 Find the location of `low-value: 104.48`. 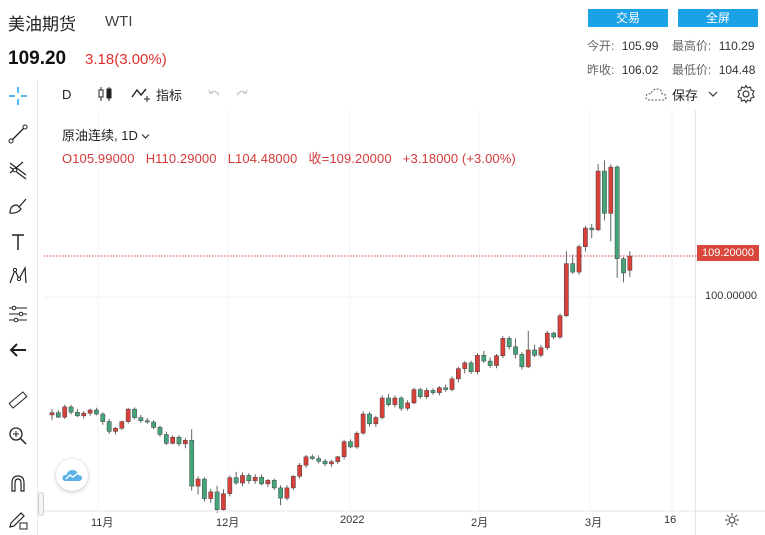

low-value: 104.48 is located at coordinates (737, 70).